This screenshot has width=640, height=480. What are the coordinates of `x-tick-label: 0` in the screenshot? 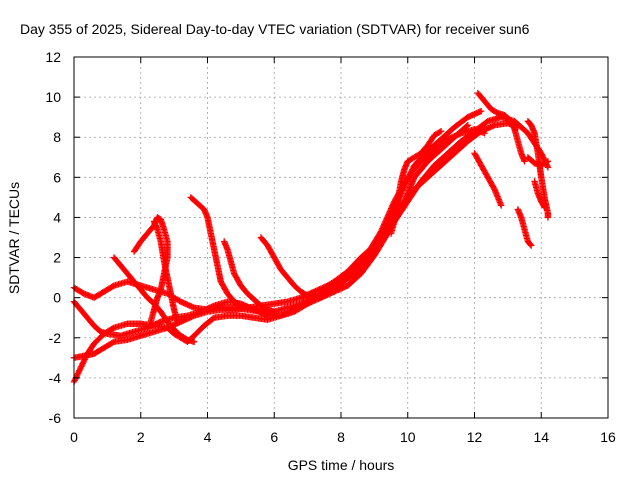 It's located at (74, 437).